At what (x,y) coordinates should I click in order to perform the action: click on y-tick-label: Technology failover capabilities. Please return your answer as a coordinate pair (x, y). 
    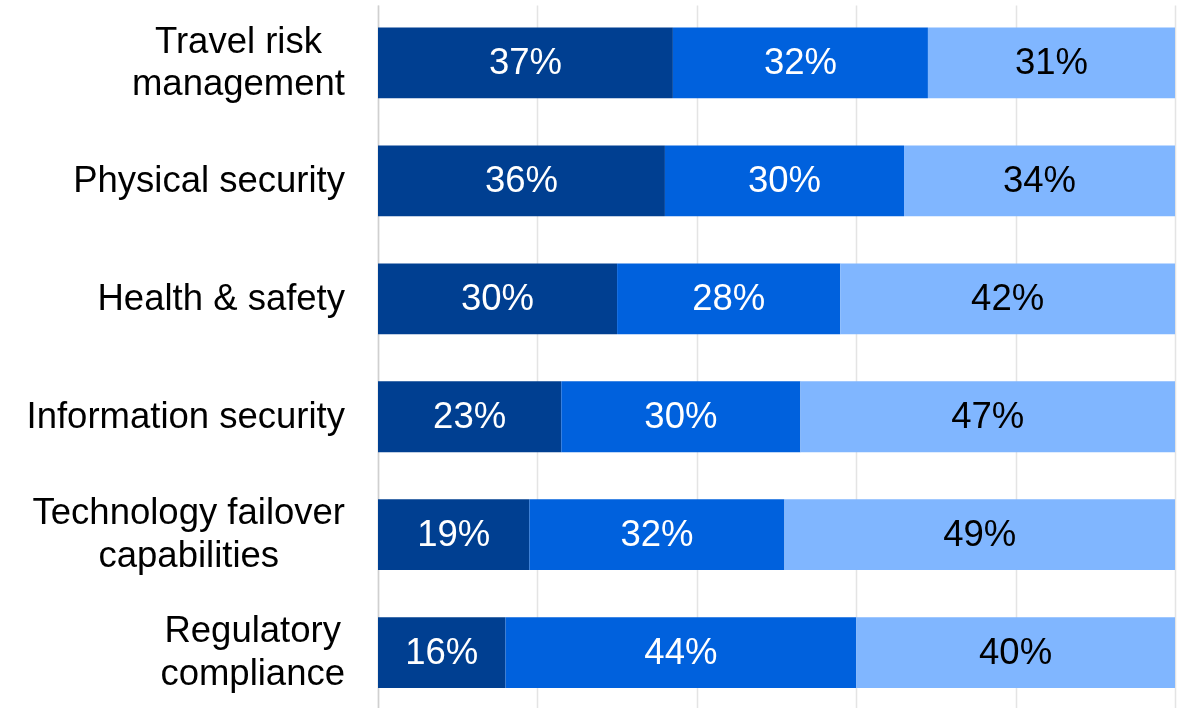
    Looking at the image, I should click on (188, 533).